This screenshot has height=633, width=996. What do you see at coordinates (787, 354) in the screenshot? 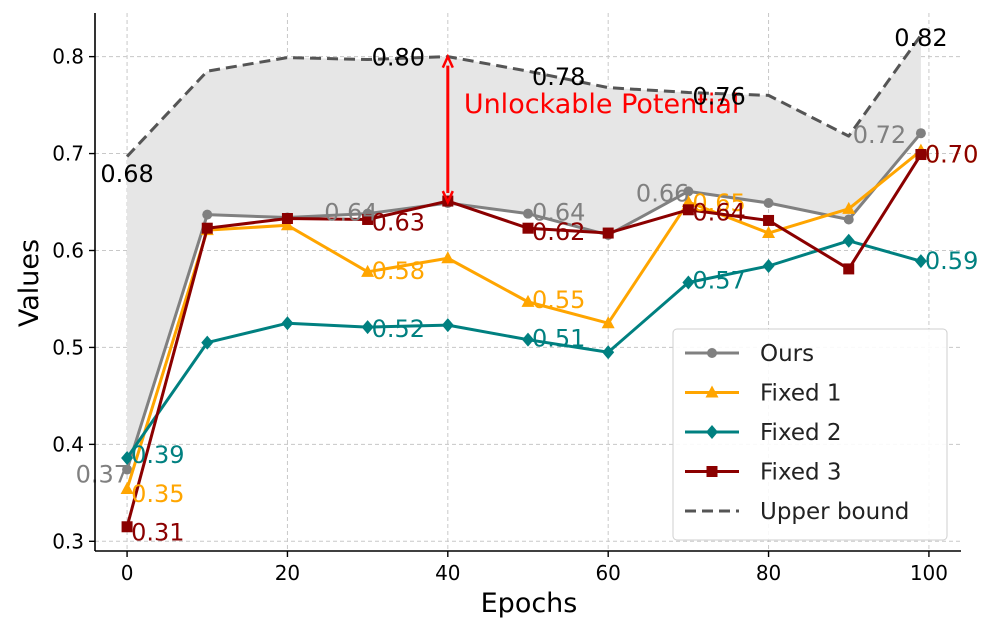
I see `legend-label: Ours` at bounding box center [787, 354].